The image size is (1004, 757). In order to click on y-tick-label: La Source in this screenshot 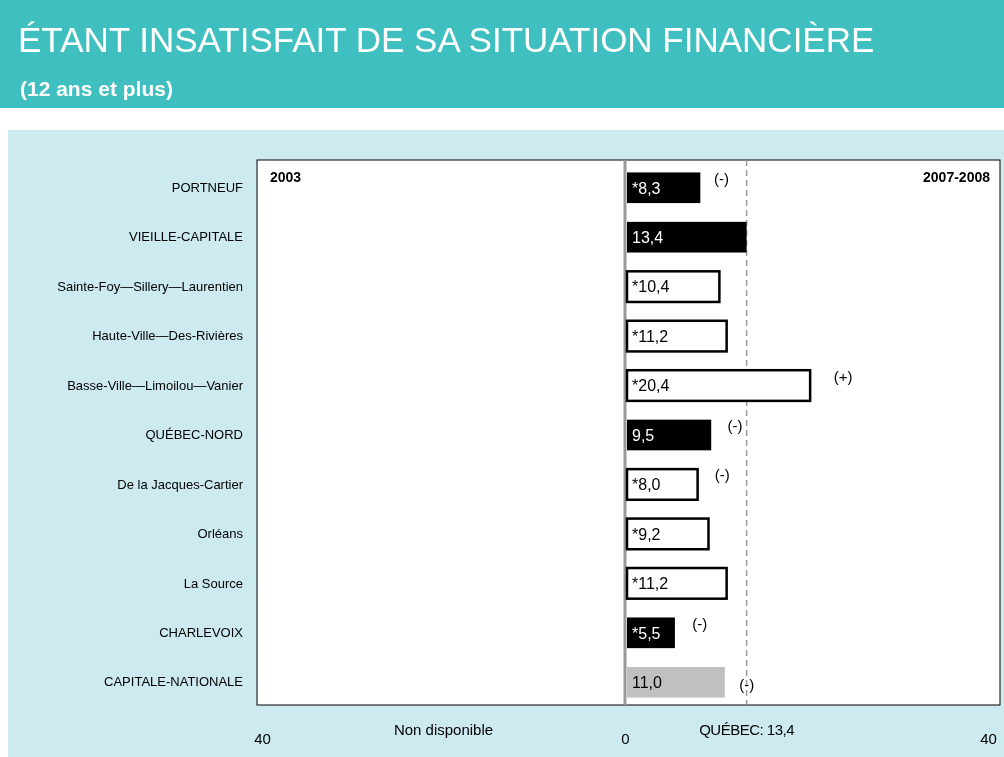, I will do `click(213, 583)`.